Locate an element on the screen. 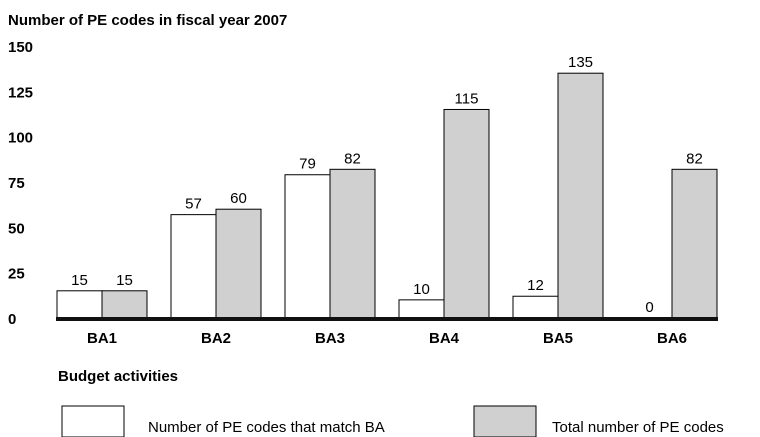 The width and height of the screenshot is (760, 437). bar-value-label: 57 is located at coordinates (193, 204).